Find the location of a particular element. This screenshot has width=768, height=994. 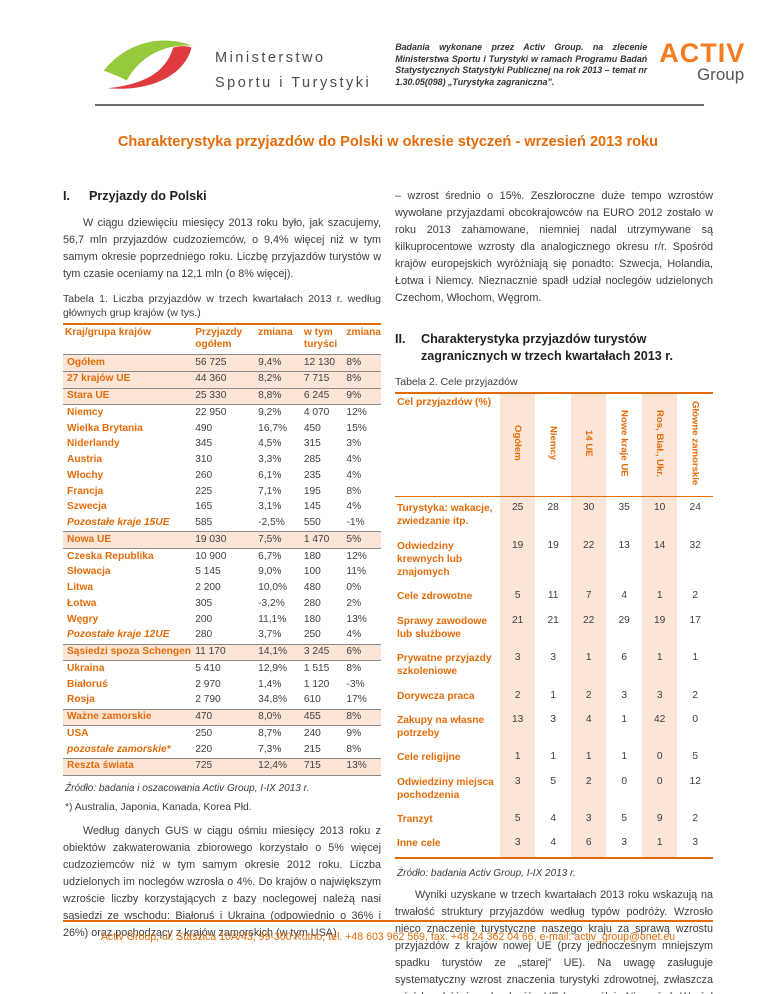

table1-cell-1: 9,4% is located at coordinates (270, 362).